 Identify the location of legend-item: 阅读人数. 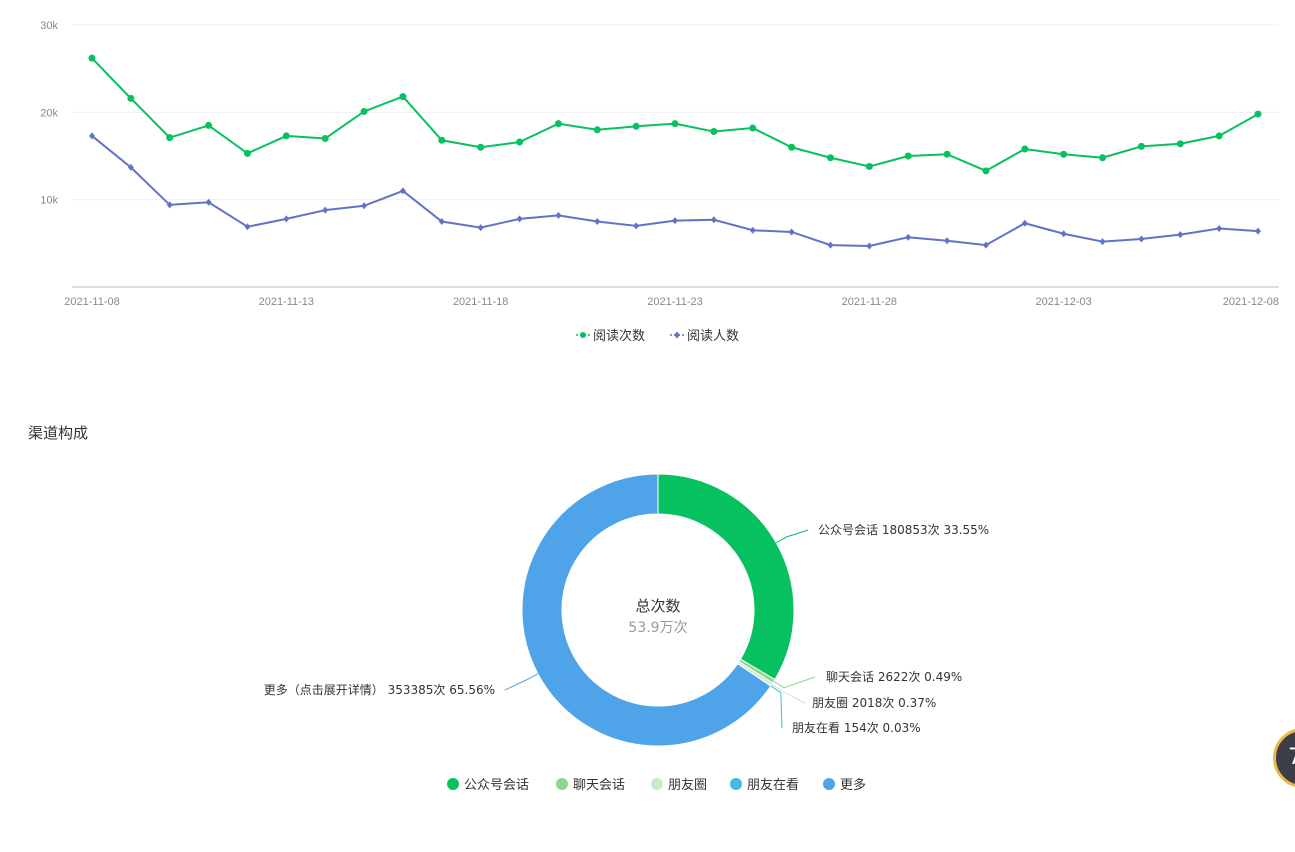
(704, 336).